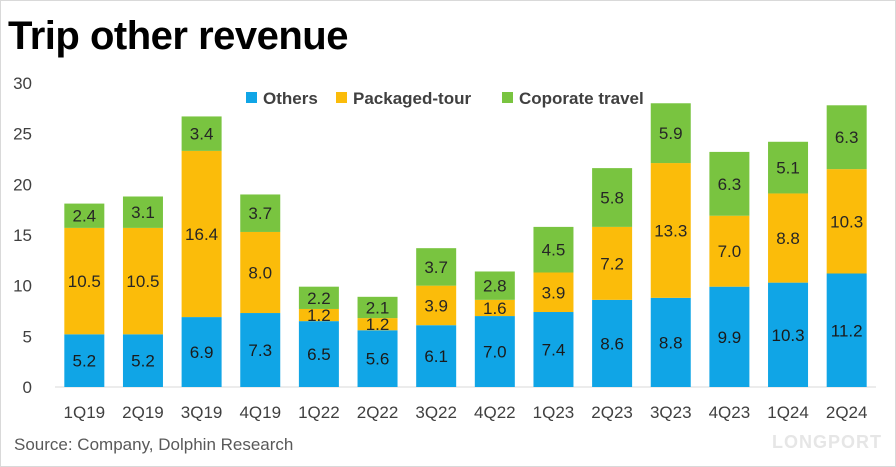  I want to click on data-label: 7.2, so click(612, 263).